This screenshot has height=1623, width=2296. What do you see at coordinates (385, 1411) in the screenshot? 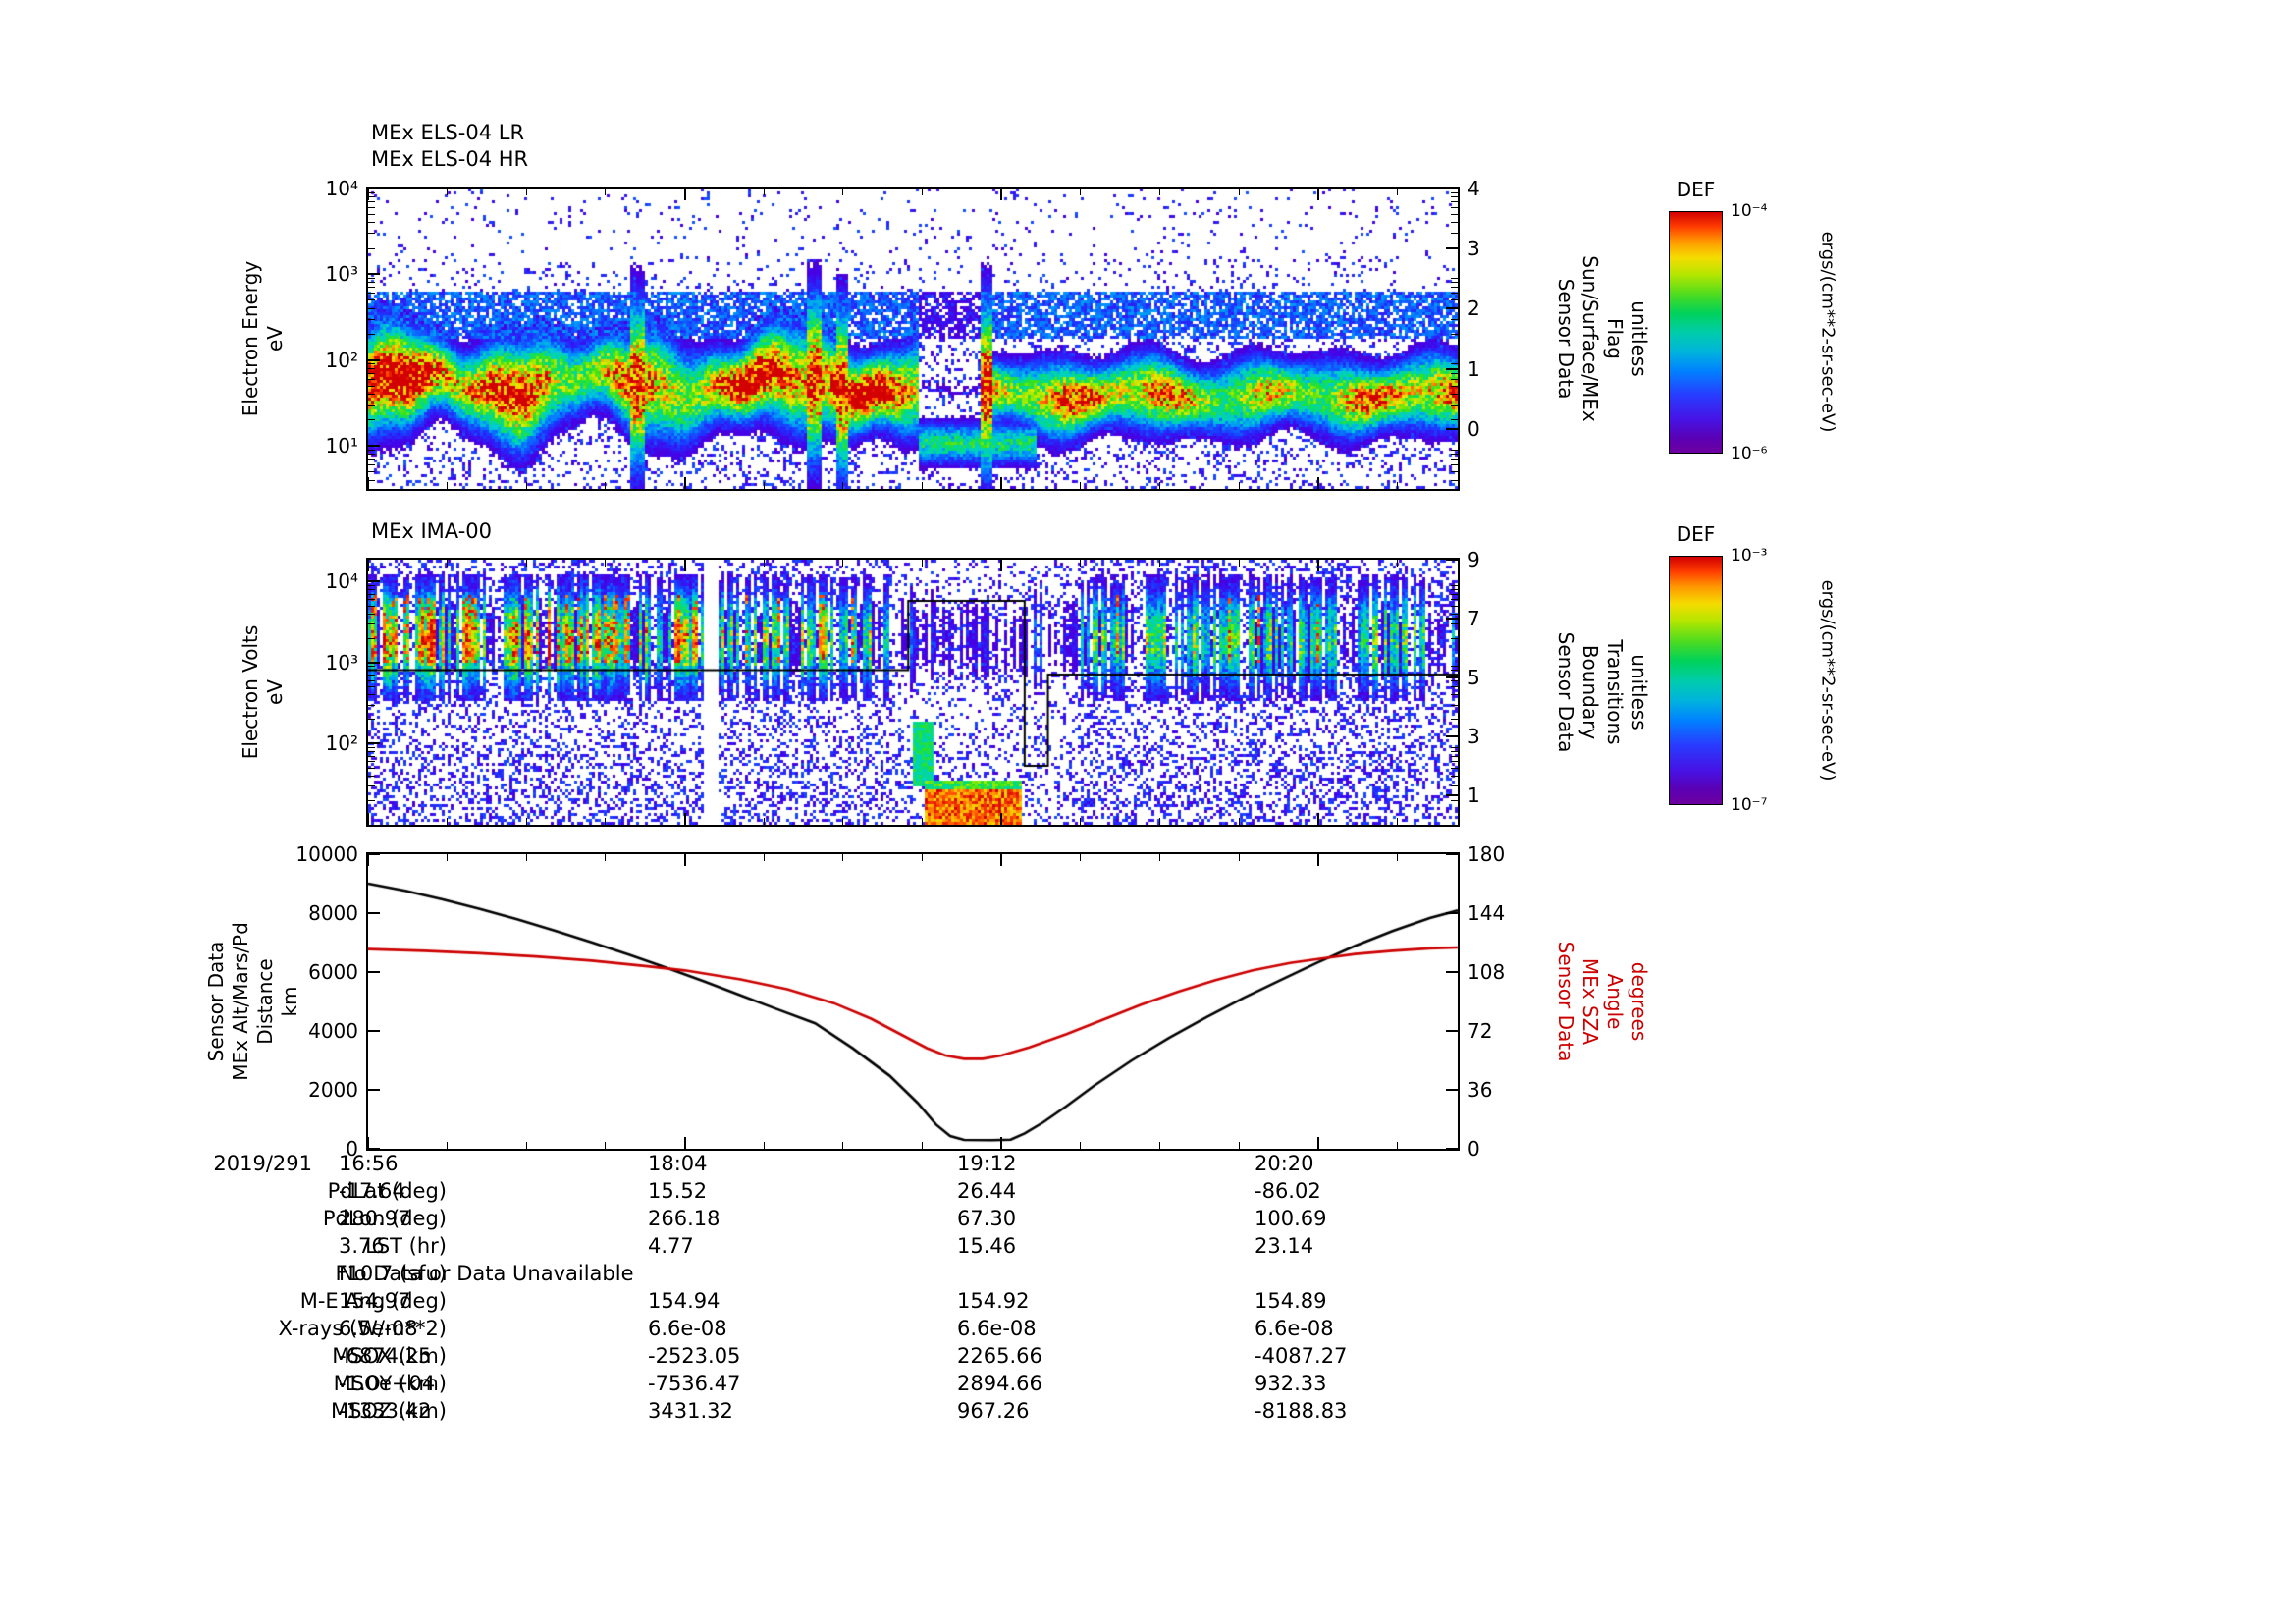
I see `table-cell: -1333.42` at bounding box center [385, 1411].